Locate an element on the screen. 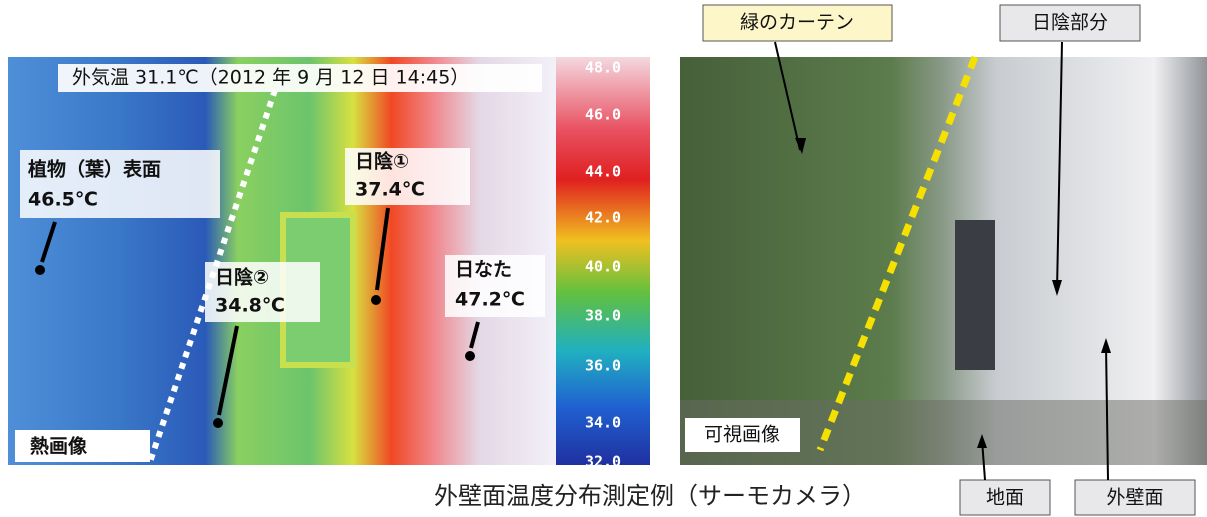 The width and height of the screenshot is (1207, 517). label-temp: 46.5℃ is located at coordinates (63, 200).